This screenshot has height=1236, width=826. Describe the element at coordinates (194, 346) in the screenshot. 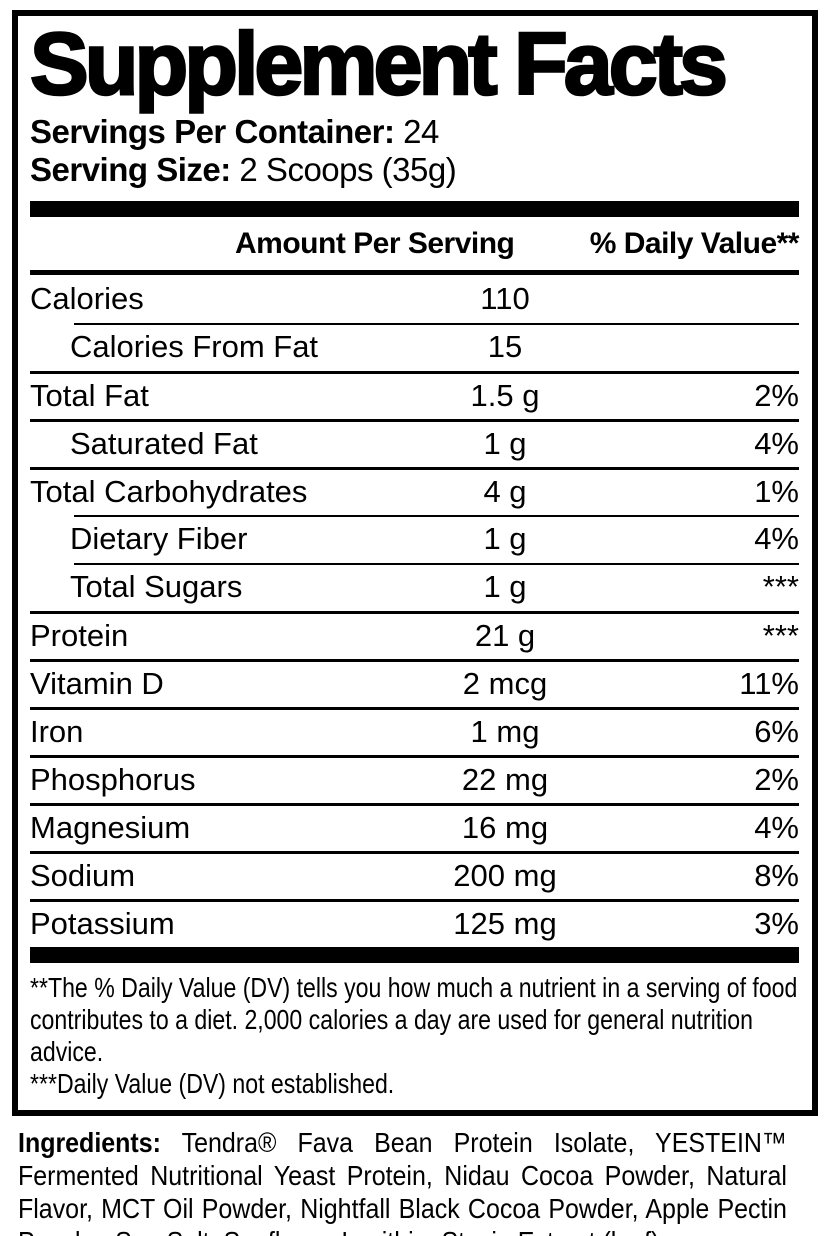

I see `nutrient-label: Calories From Fat` at that location.